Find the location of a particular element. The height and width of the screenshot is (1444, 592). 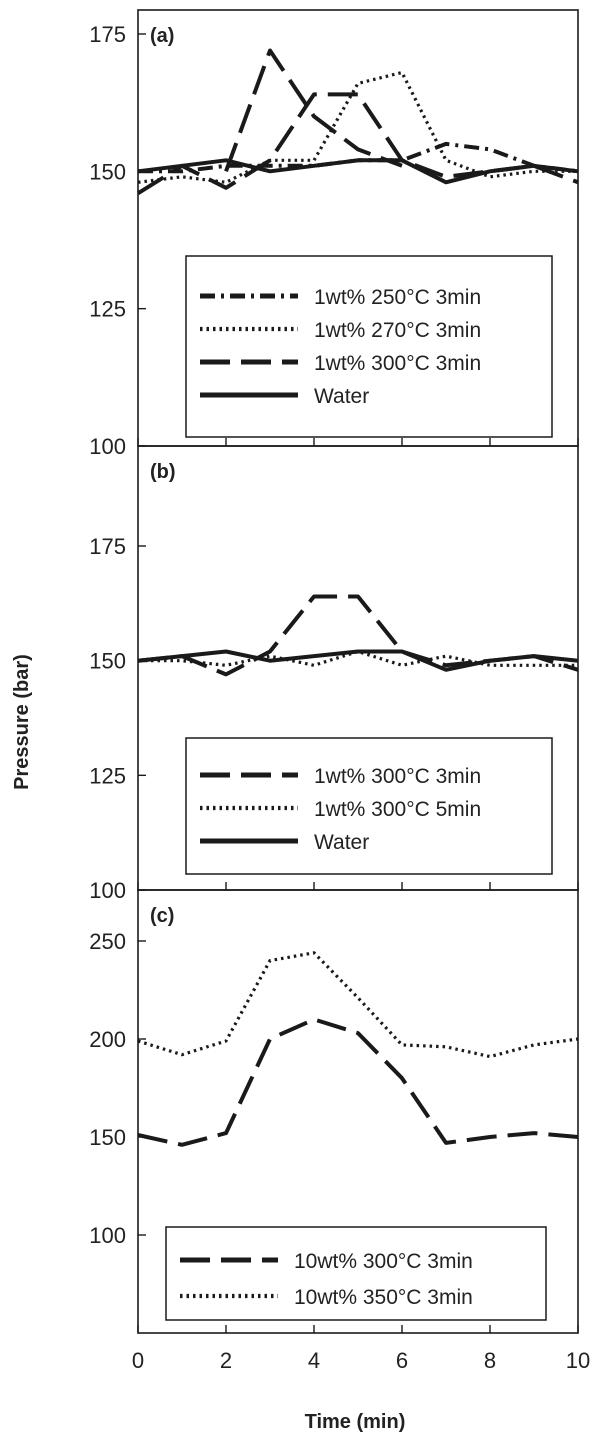

legend-entry-label: 10wt% 350°C 3min is located at coordinates (383, 1297).